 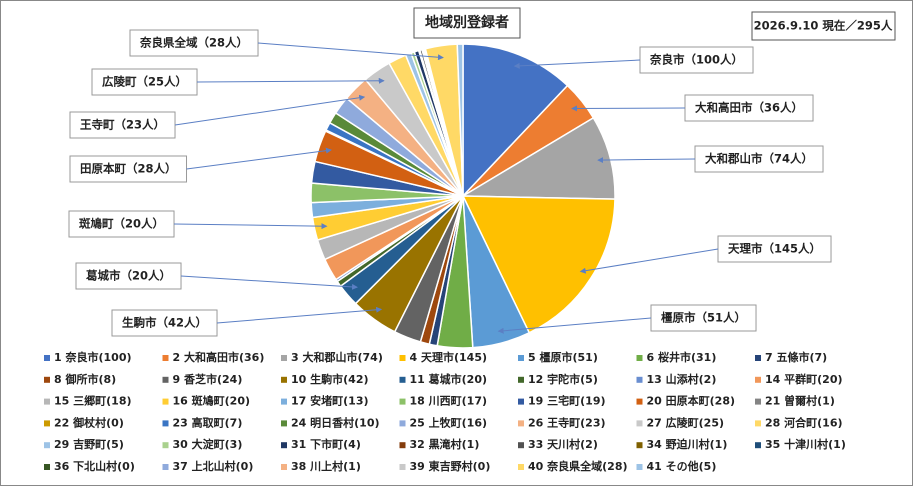 What do you see at coordinates (213, 466) in the screenshot?
I see `legend-label: 37 上北山村(0)` at bounding box center [213, 466].